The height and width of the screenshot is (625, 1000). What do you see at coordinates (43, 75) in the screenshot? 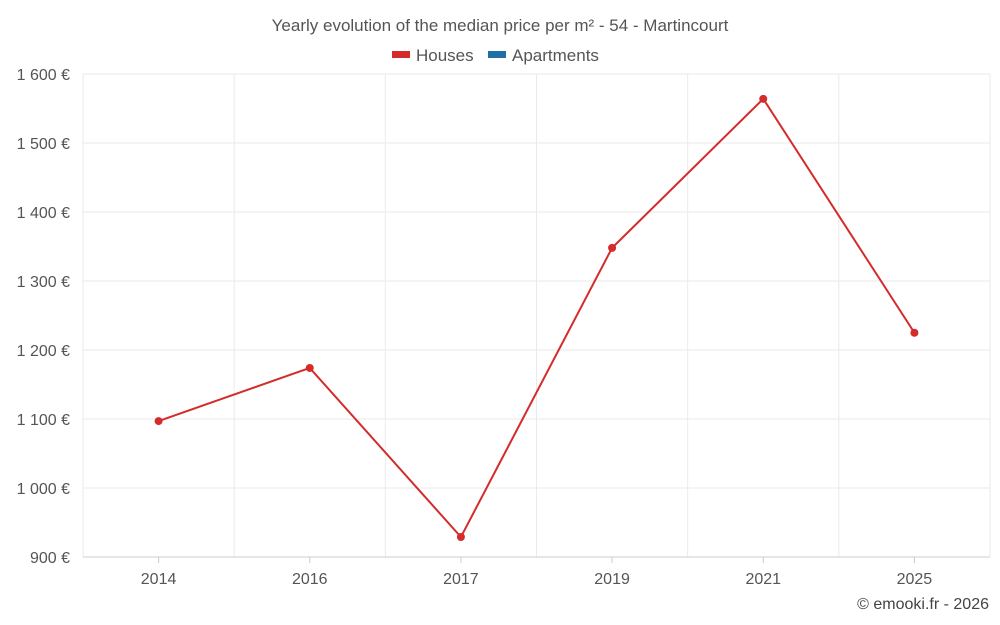
I see `y-tick-label: 1 600 €` at bounding box center [43, 75].